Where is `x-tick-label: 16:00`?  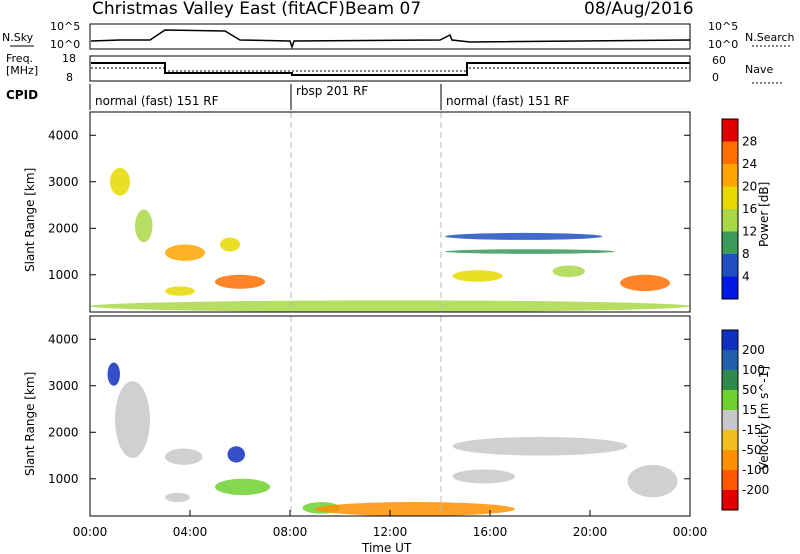 x-tick-label: 16:00 is located at coordinates (490, 532).